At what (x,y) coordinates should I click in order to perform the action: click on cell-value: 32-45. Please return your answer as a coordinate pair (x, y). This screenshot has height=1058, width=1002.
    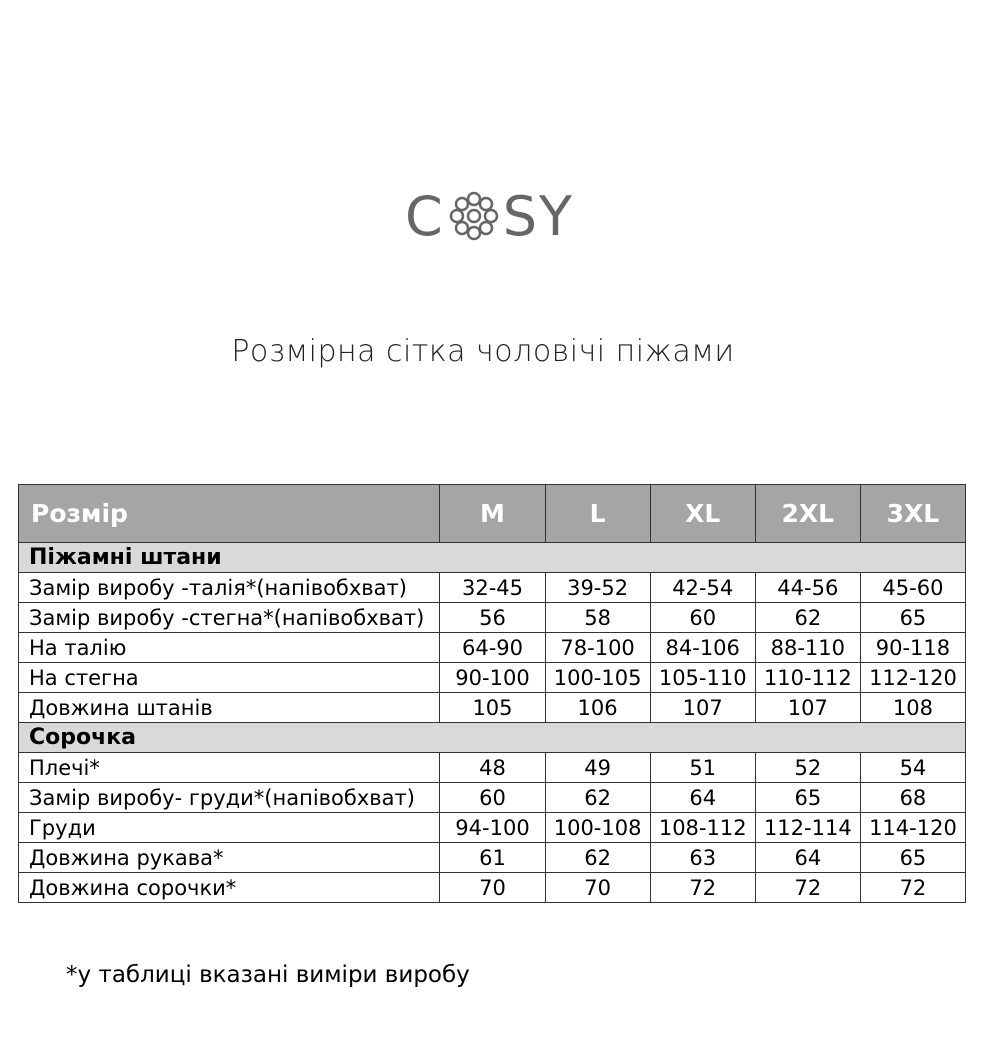
    Looking at the image, I should click on (492, 587).